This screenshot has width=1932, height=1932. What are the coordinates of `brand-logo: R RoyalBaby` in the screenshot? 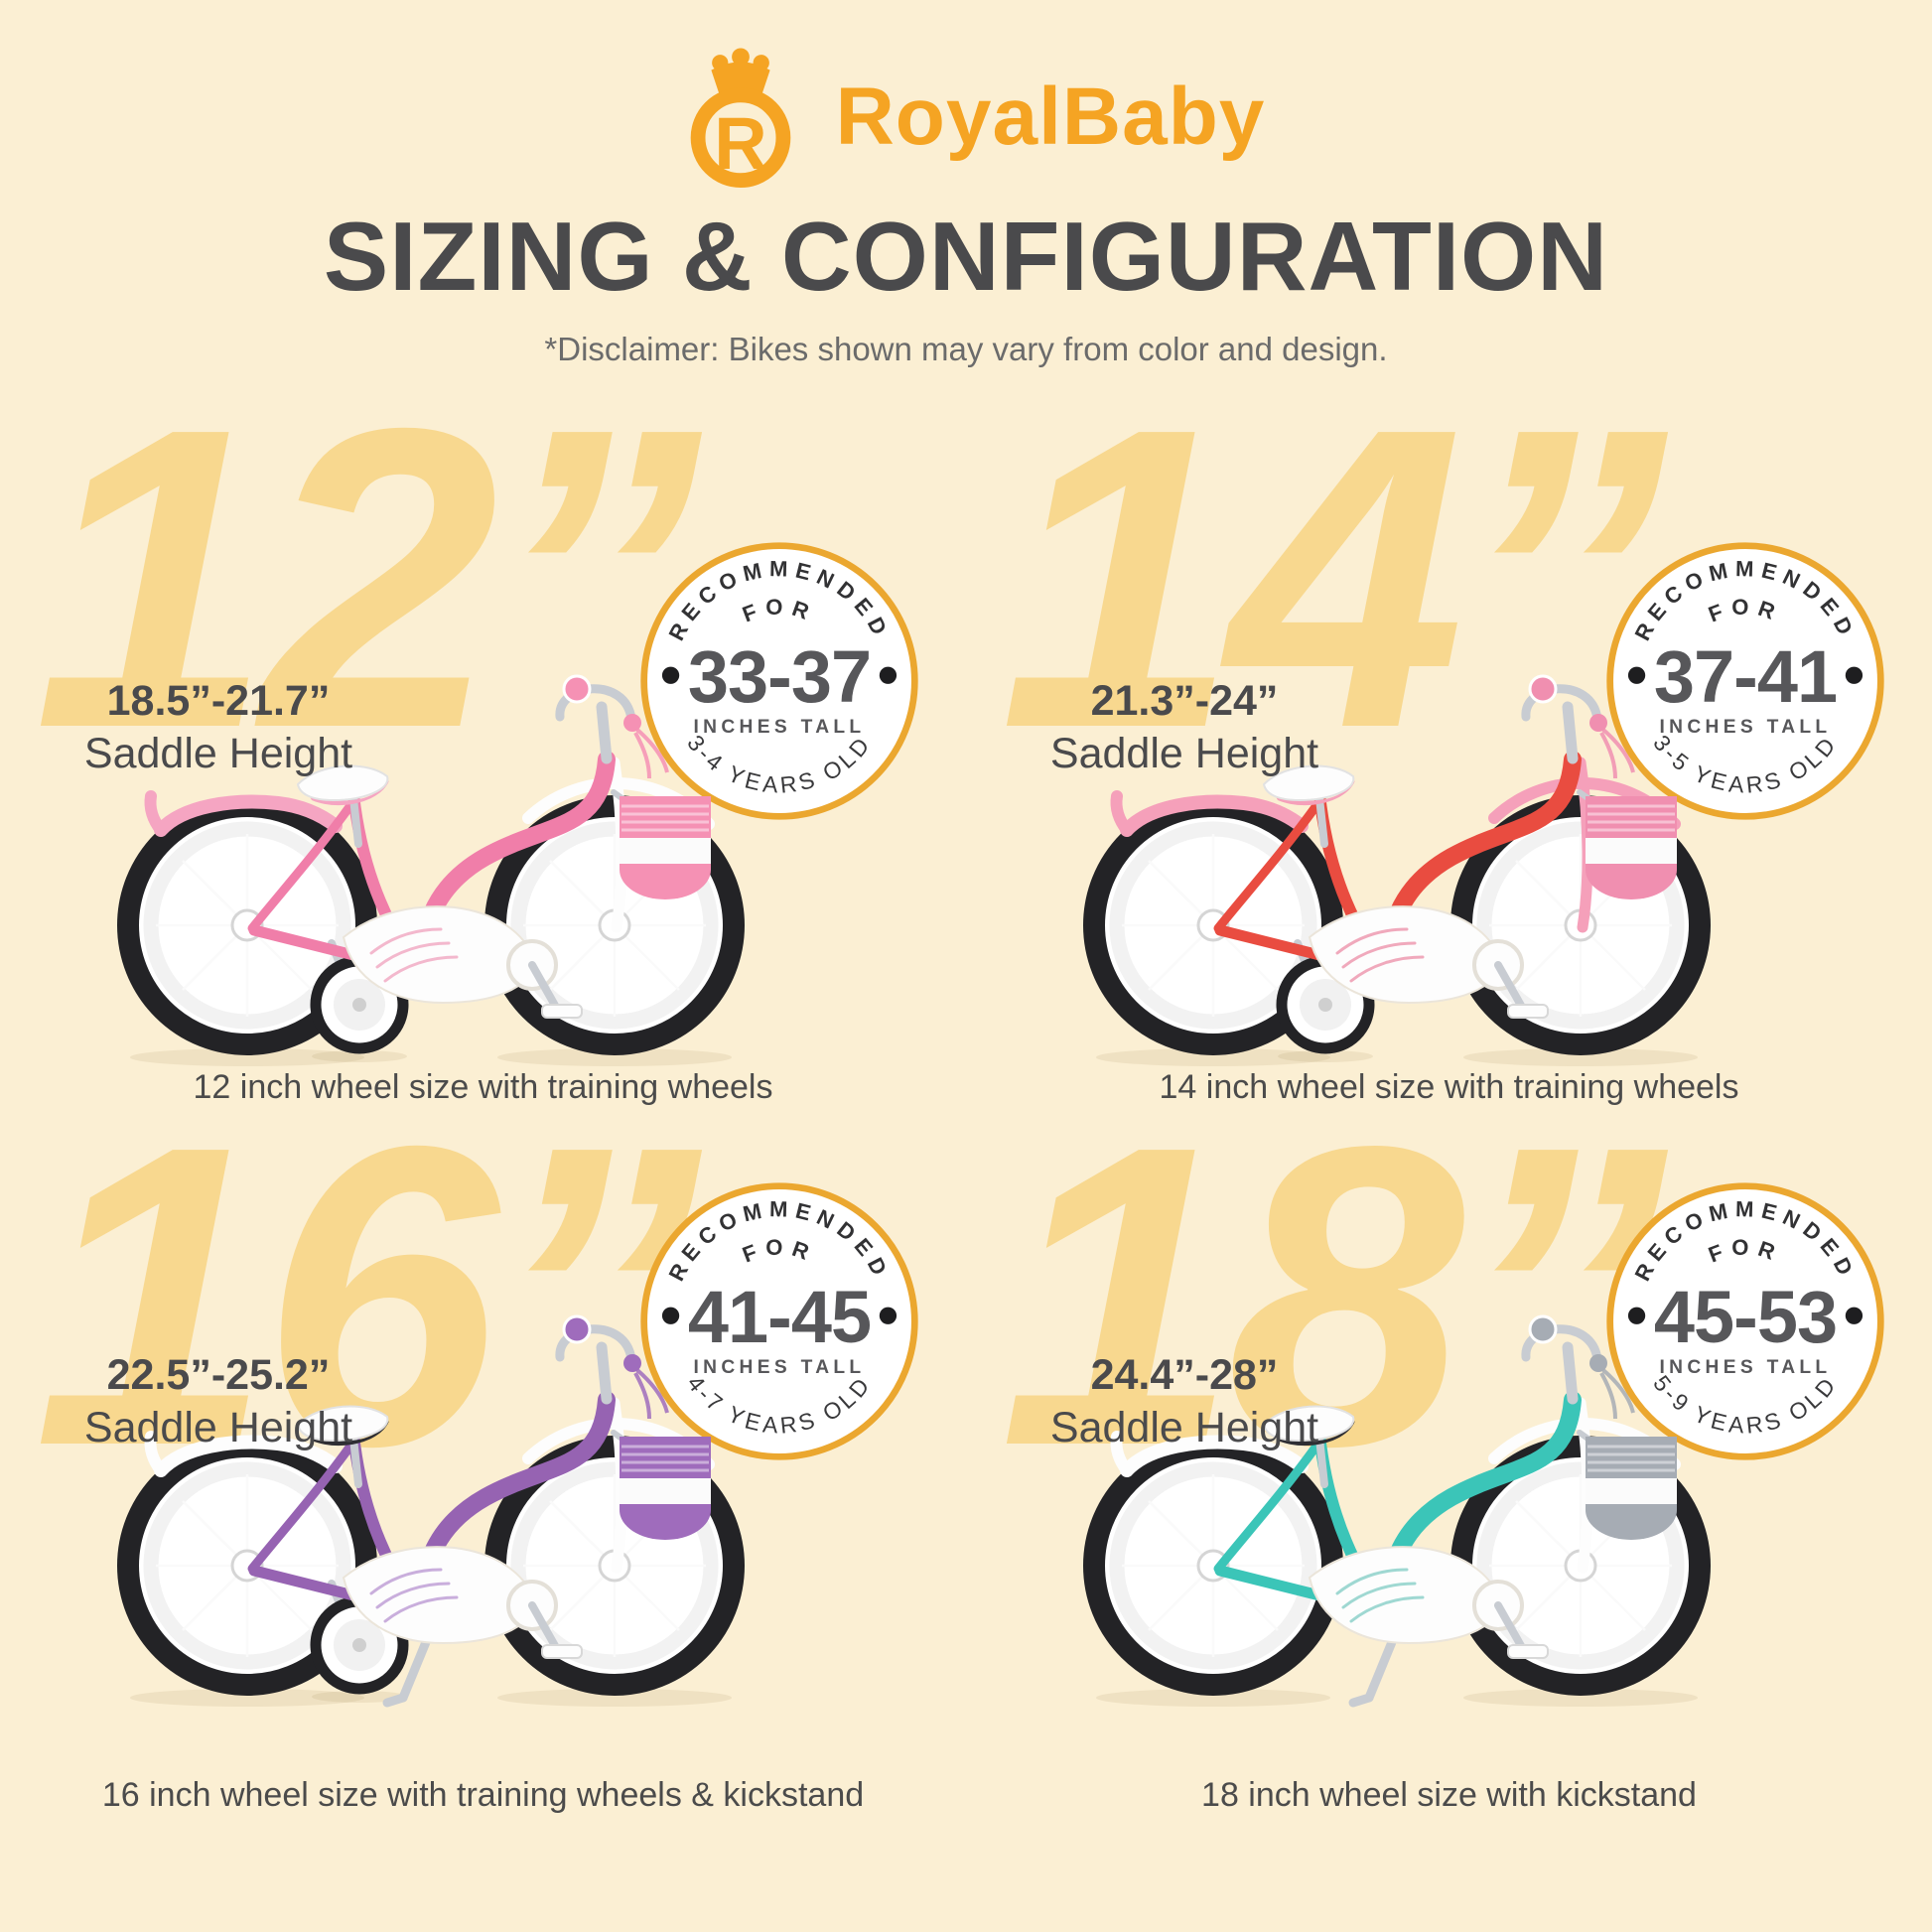 It's located at (966, 96).